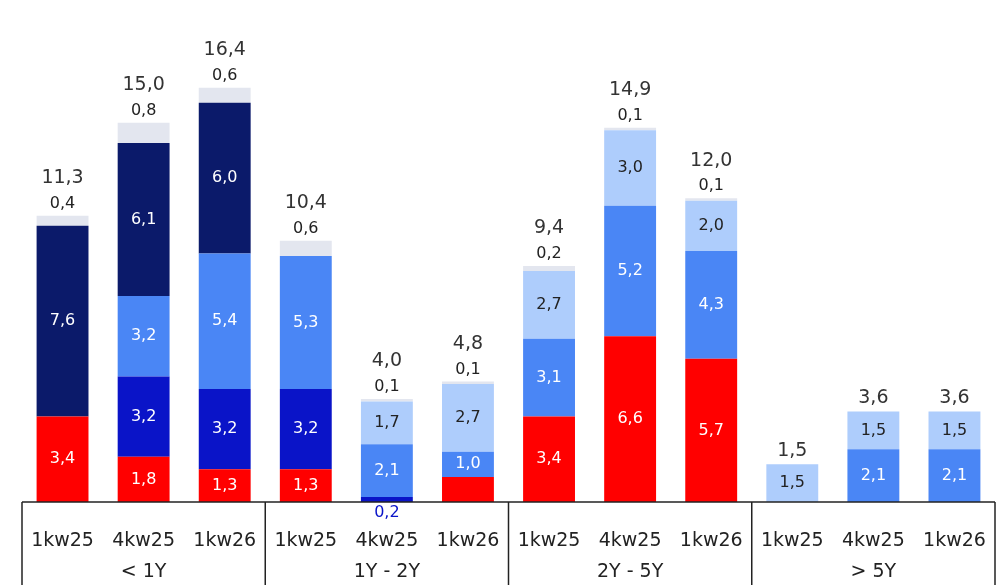 Image resolution: width=1007 pixels, height=585 pixels. I want to click on data-label: 0,8, so click(143, 109).